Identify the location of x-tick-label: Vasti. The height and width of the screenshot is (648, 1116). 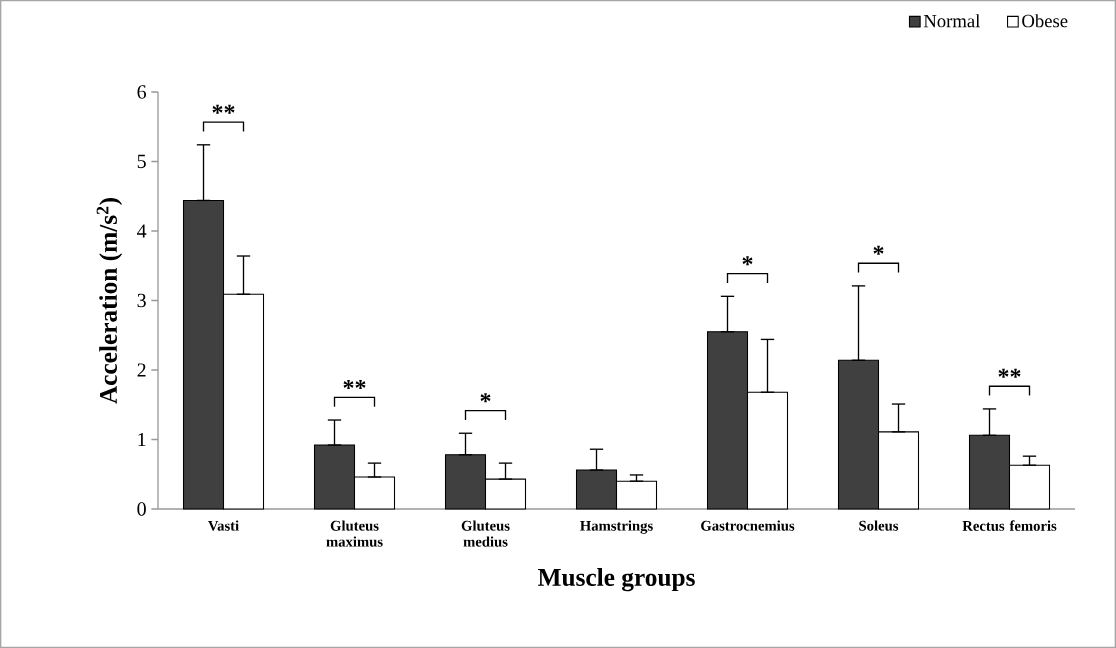
(223, 525).